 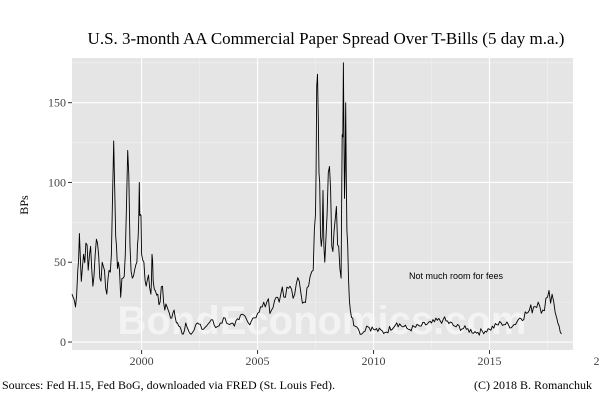 What do you see at coordinates (57, 103) in the screenshot?
I see `y-tick-label: 150` at bounding box center [57, 103].